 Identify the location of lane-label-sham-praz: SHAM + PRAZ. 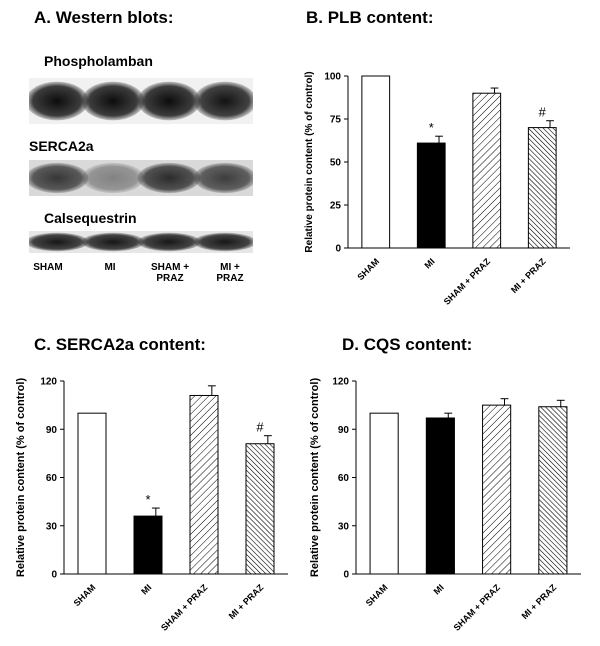
(170, 273).